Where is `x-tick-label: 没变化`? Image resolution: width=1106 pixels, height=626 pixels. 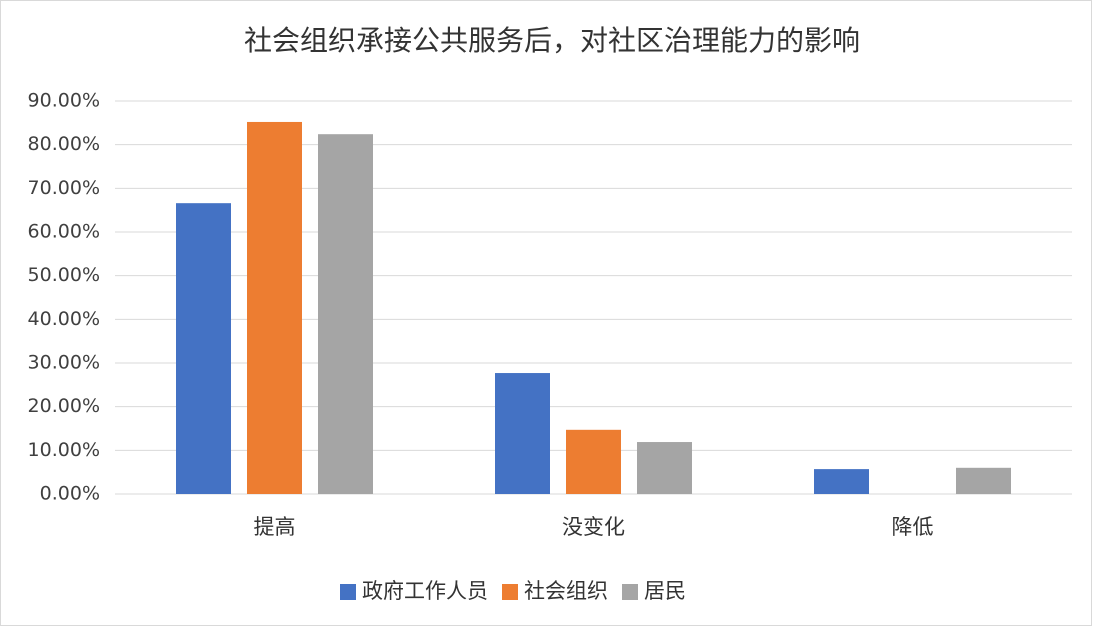 x-tick-label: 没变化 is located at coordinates (593, 527).